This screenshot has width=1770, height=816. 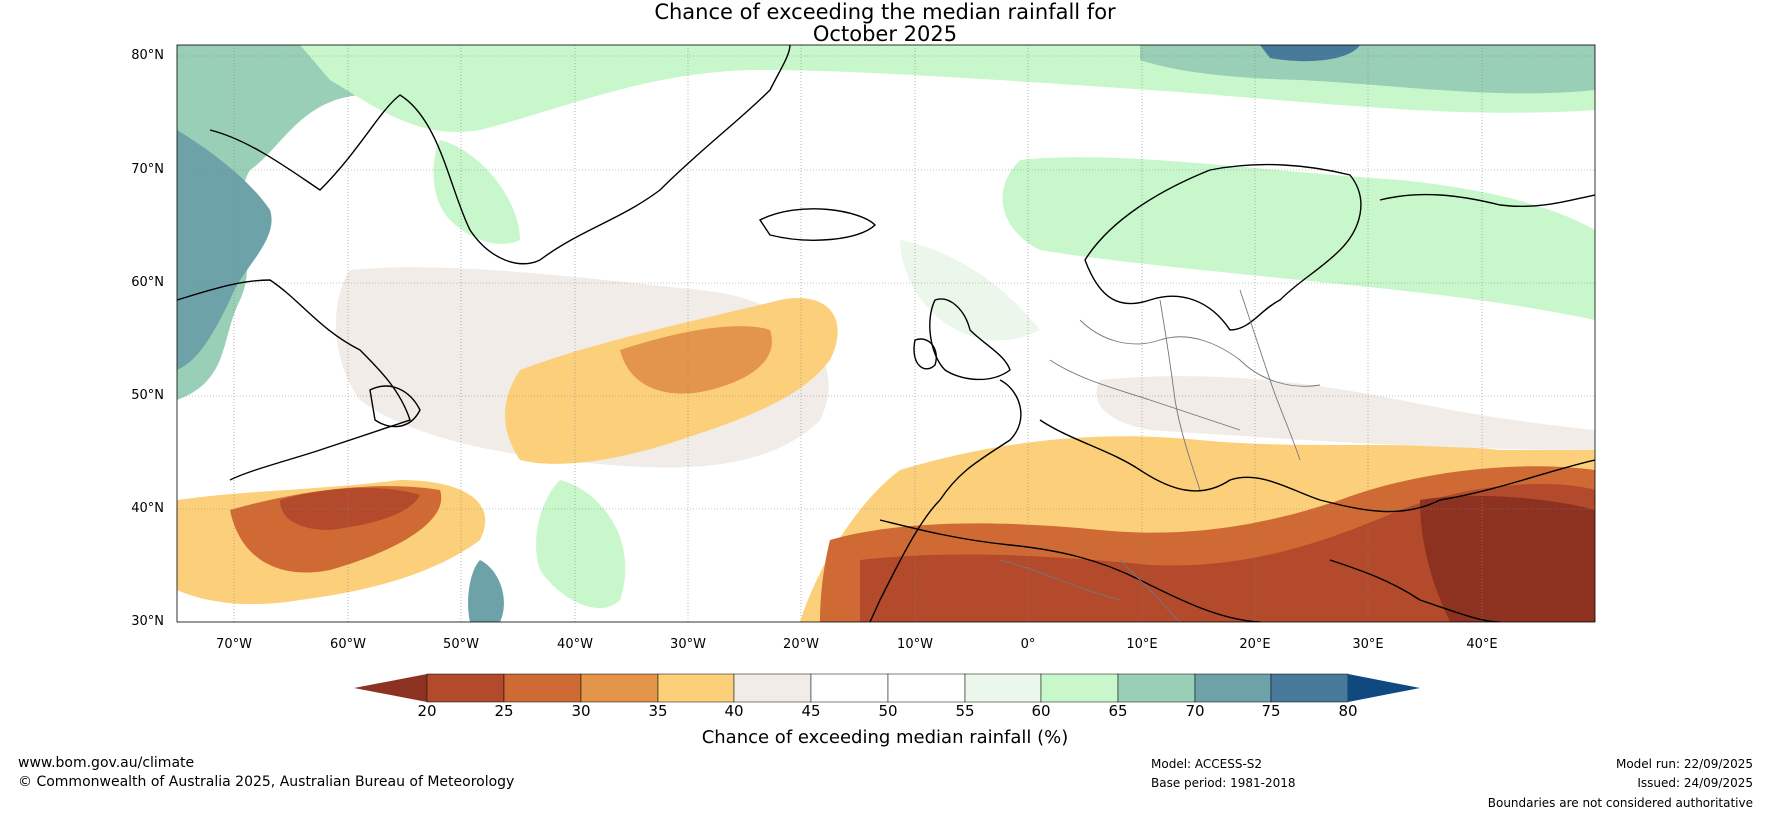 What do you see at coordinates (348, 222) in the screenshot?
I see `field-high-nw` at bounding box center [348, 222].